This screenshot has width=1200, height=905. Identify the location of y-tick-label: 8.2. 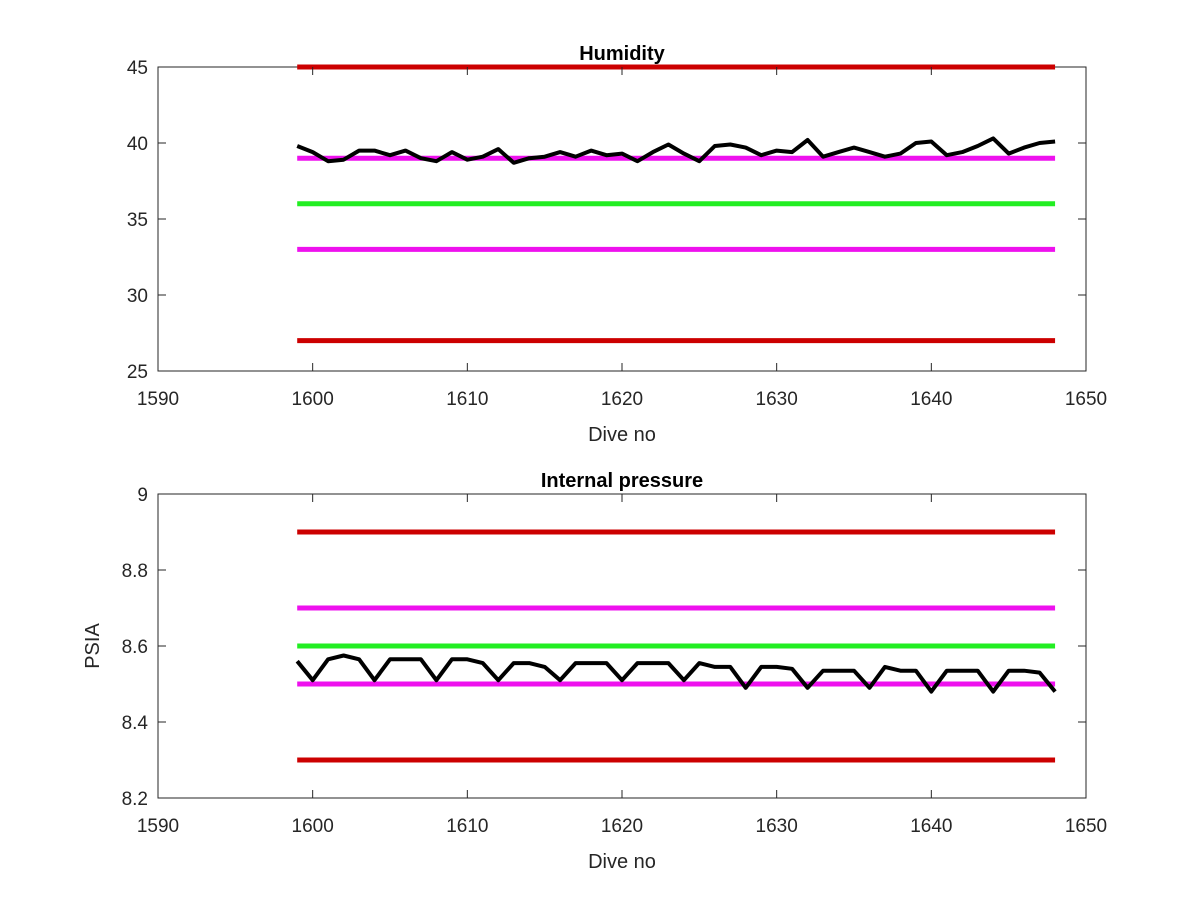
(135, 799).